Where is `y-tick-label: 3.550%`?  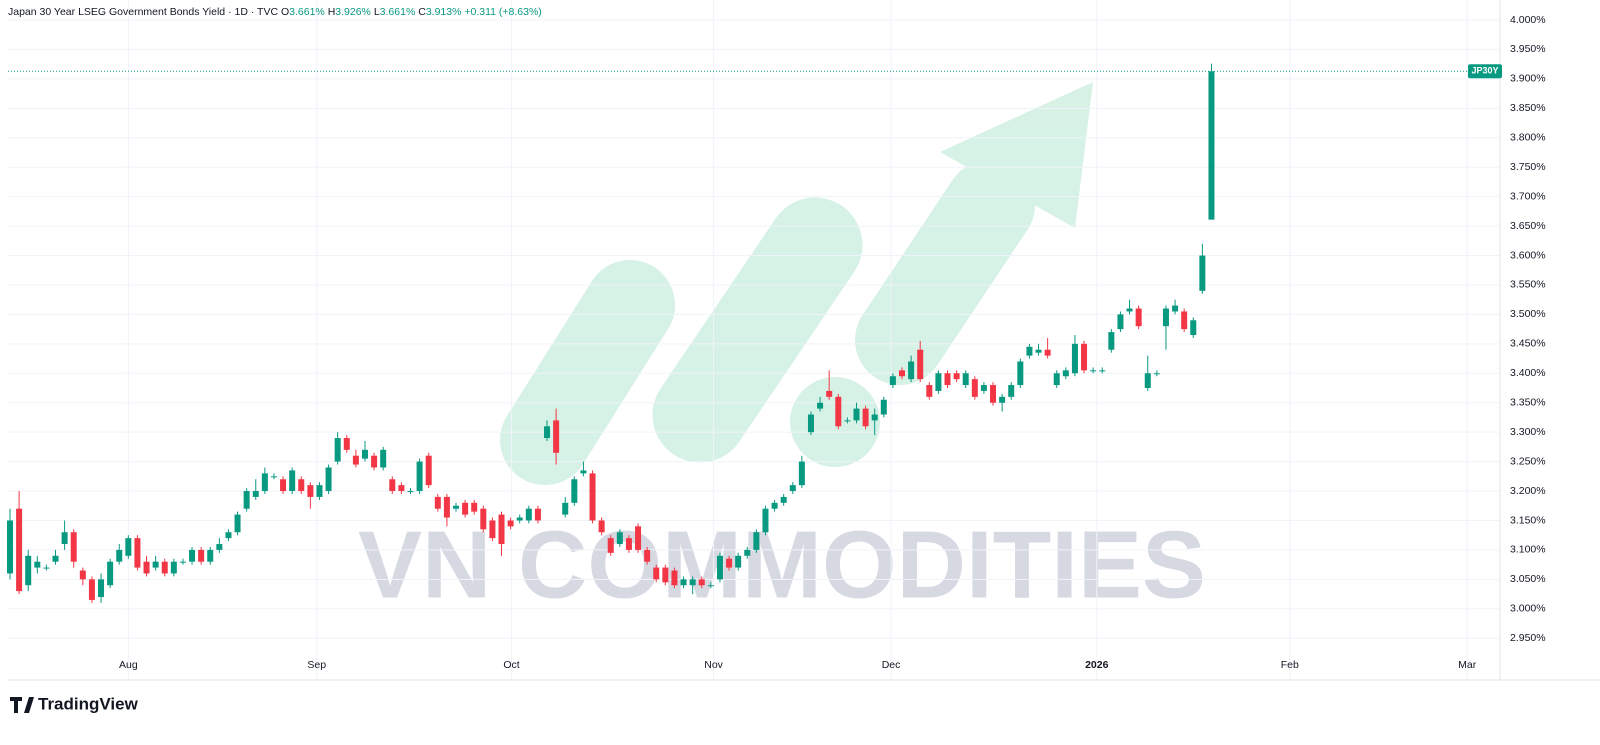
y-tick-label: 3.550% is located at coordinates (1528, 285).